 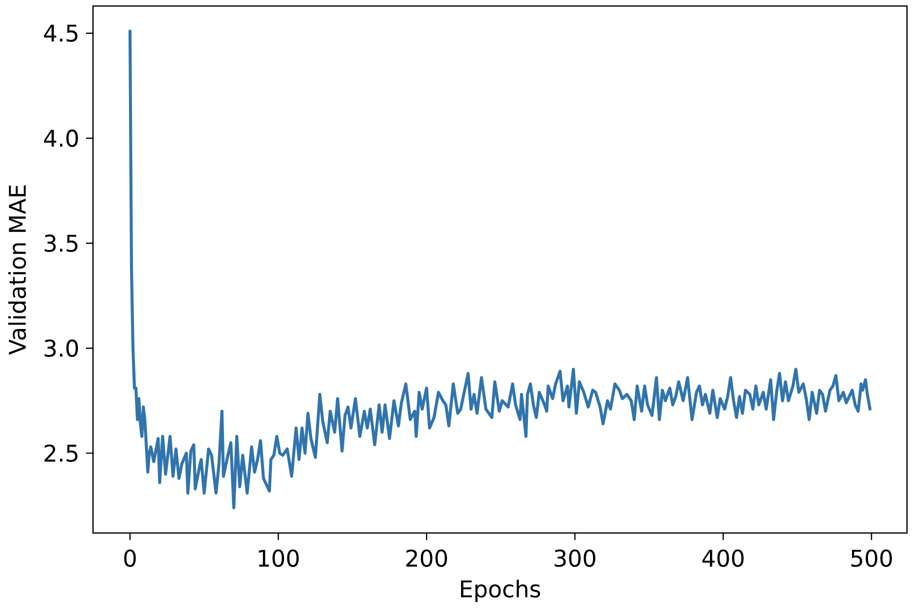 What do you see at coordinates (723, 558) in the screenshot?
I see `x-tick-label: 400` at bounding box center [723, 558].